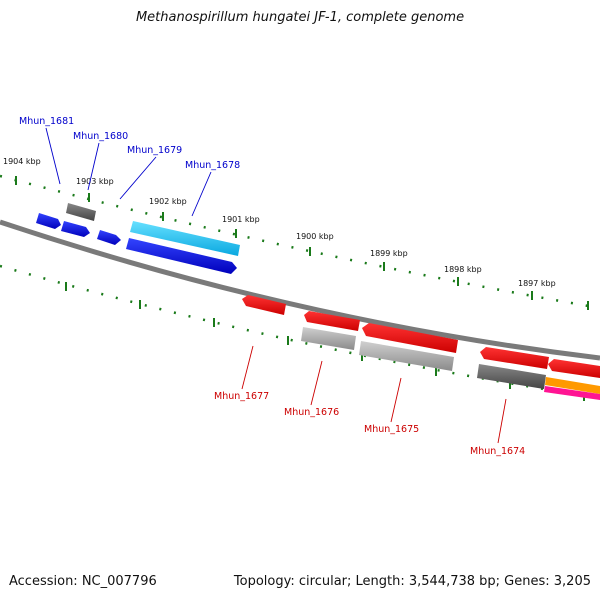 The image size is (600, 600). Describe the element at coordinates (374, 394) in the screenshot. I see `label-leaders-bottom` at that location.